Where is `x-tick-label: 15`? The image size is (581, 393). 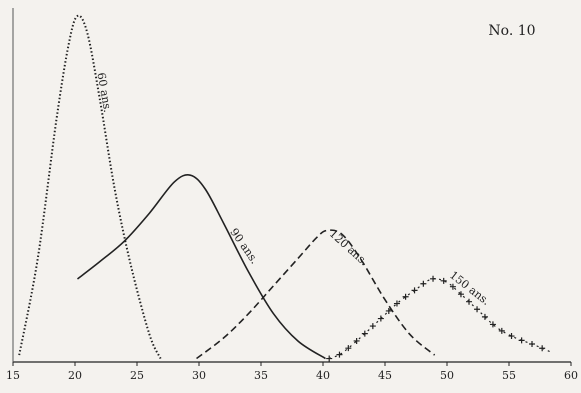 x-tick-label: 15 is located at coordinates (13, 375).